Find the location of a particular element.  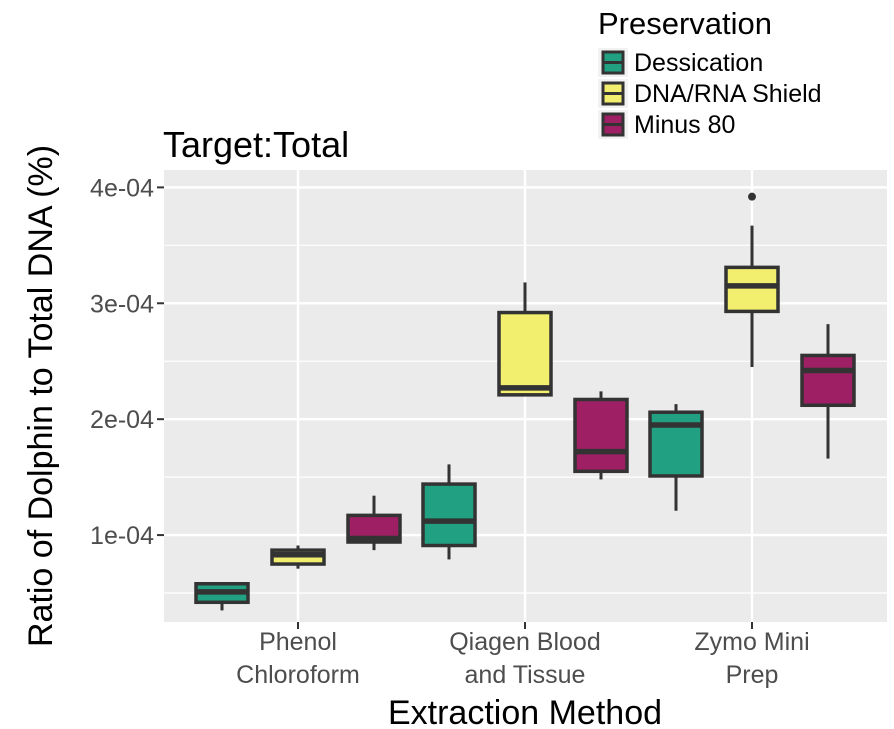

legend-item: DNA/RNA Shield is located at coordinates (710, 93).